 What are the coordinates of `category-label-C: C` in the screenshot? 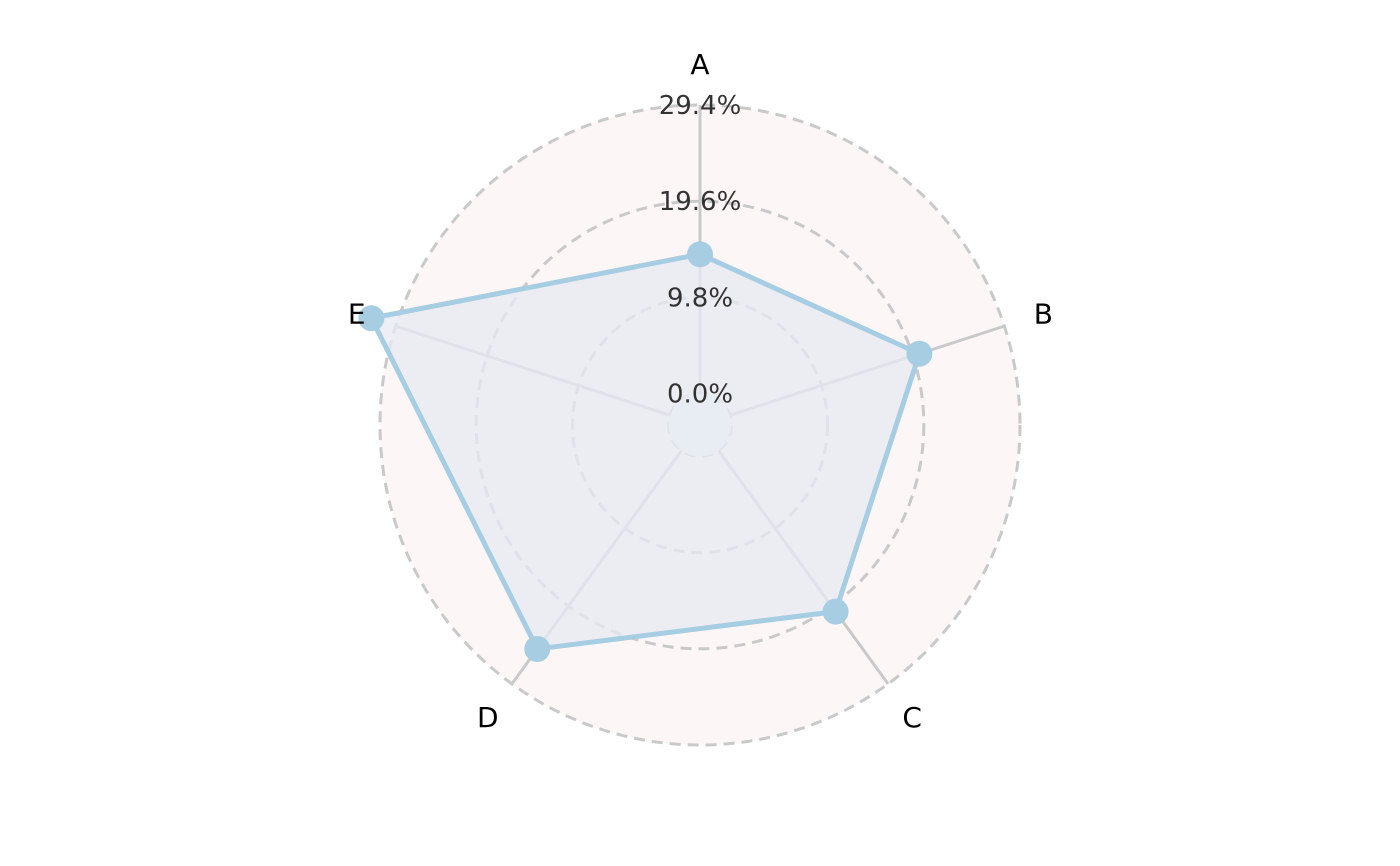 It's located at (912, 717).